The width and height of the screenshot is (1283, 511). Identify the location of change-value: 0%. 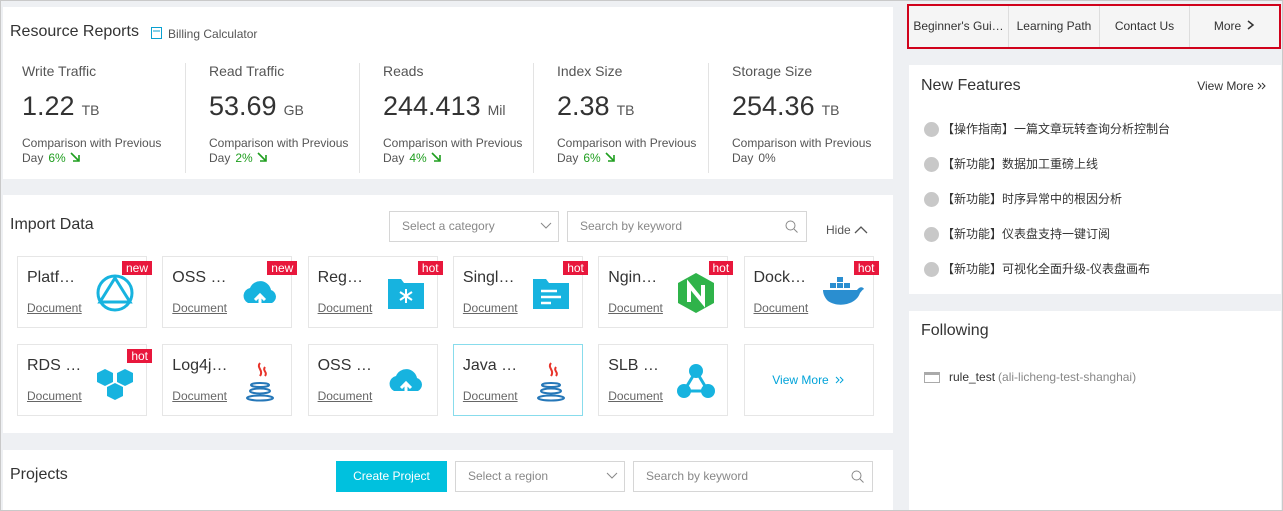
(767, 158).